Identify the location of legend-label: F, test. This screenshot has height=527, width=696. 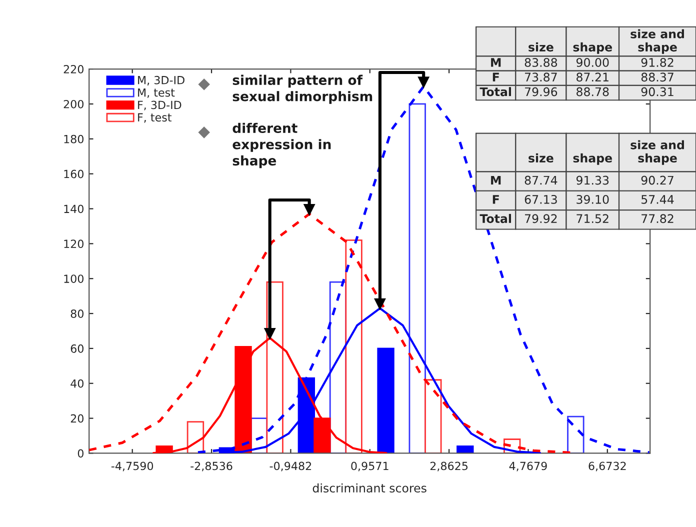
(155, 118).